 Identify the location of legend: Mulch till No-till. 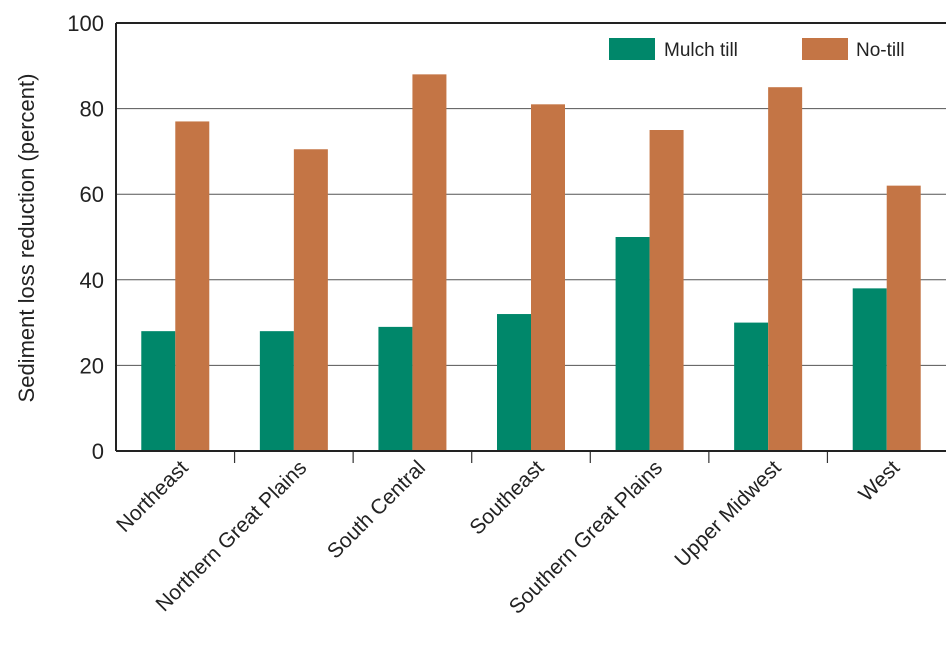
(757, 49).